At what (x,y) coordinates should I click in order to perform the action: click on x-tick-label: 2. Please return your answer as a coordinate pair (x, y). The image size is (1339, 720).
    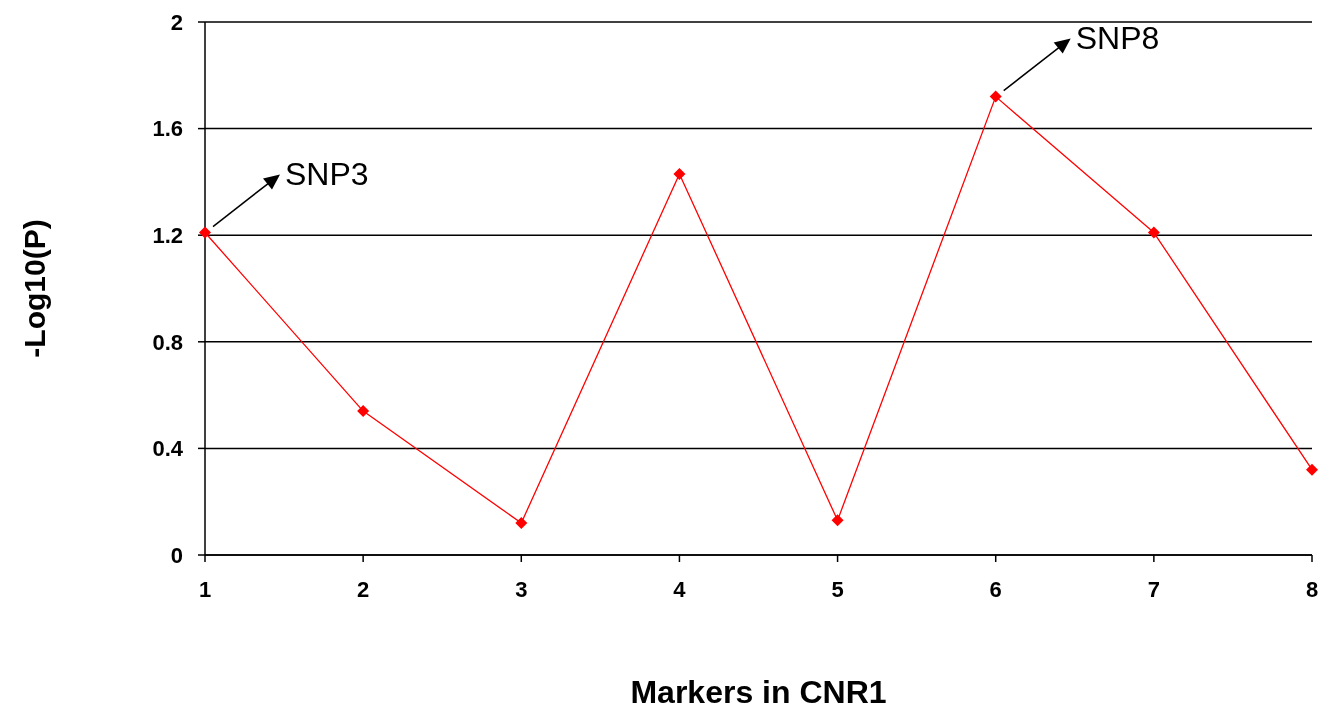
    Looking at the image, I should click on (363, 589).